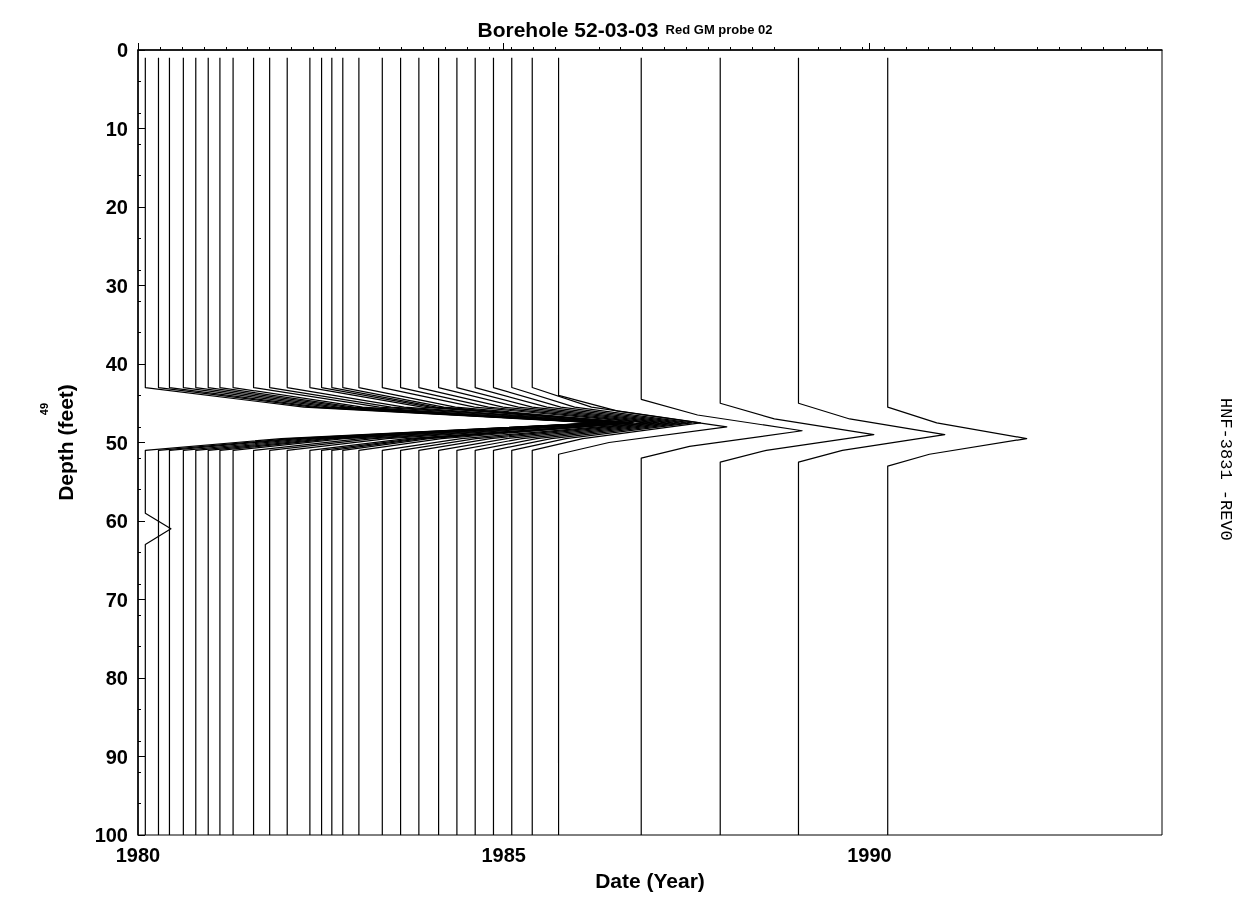 The height and width of the screenshot is (913, 1250). I want to click on chart-subtitle: Red GM probe 02, so click(715, 29).